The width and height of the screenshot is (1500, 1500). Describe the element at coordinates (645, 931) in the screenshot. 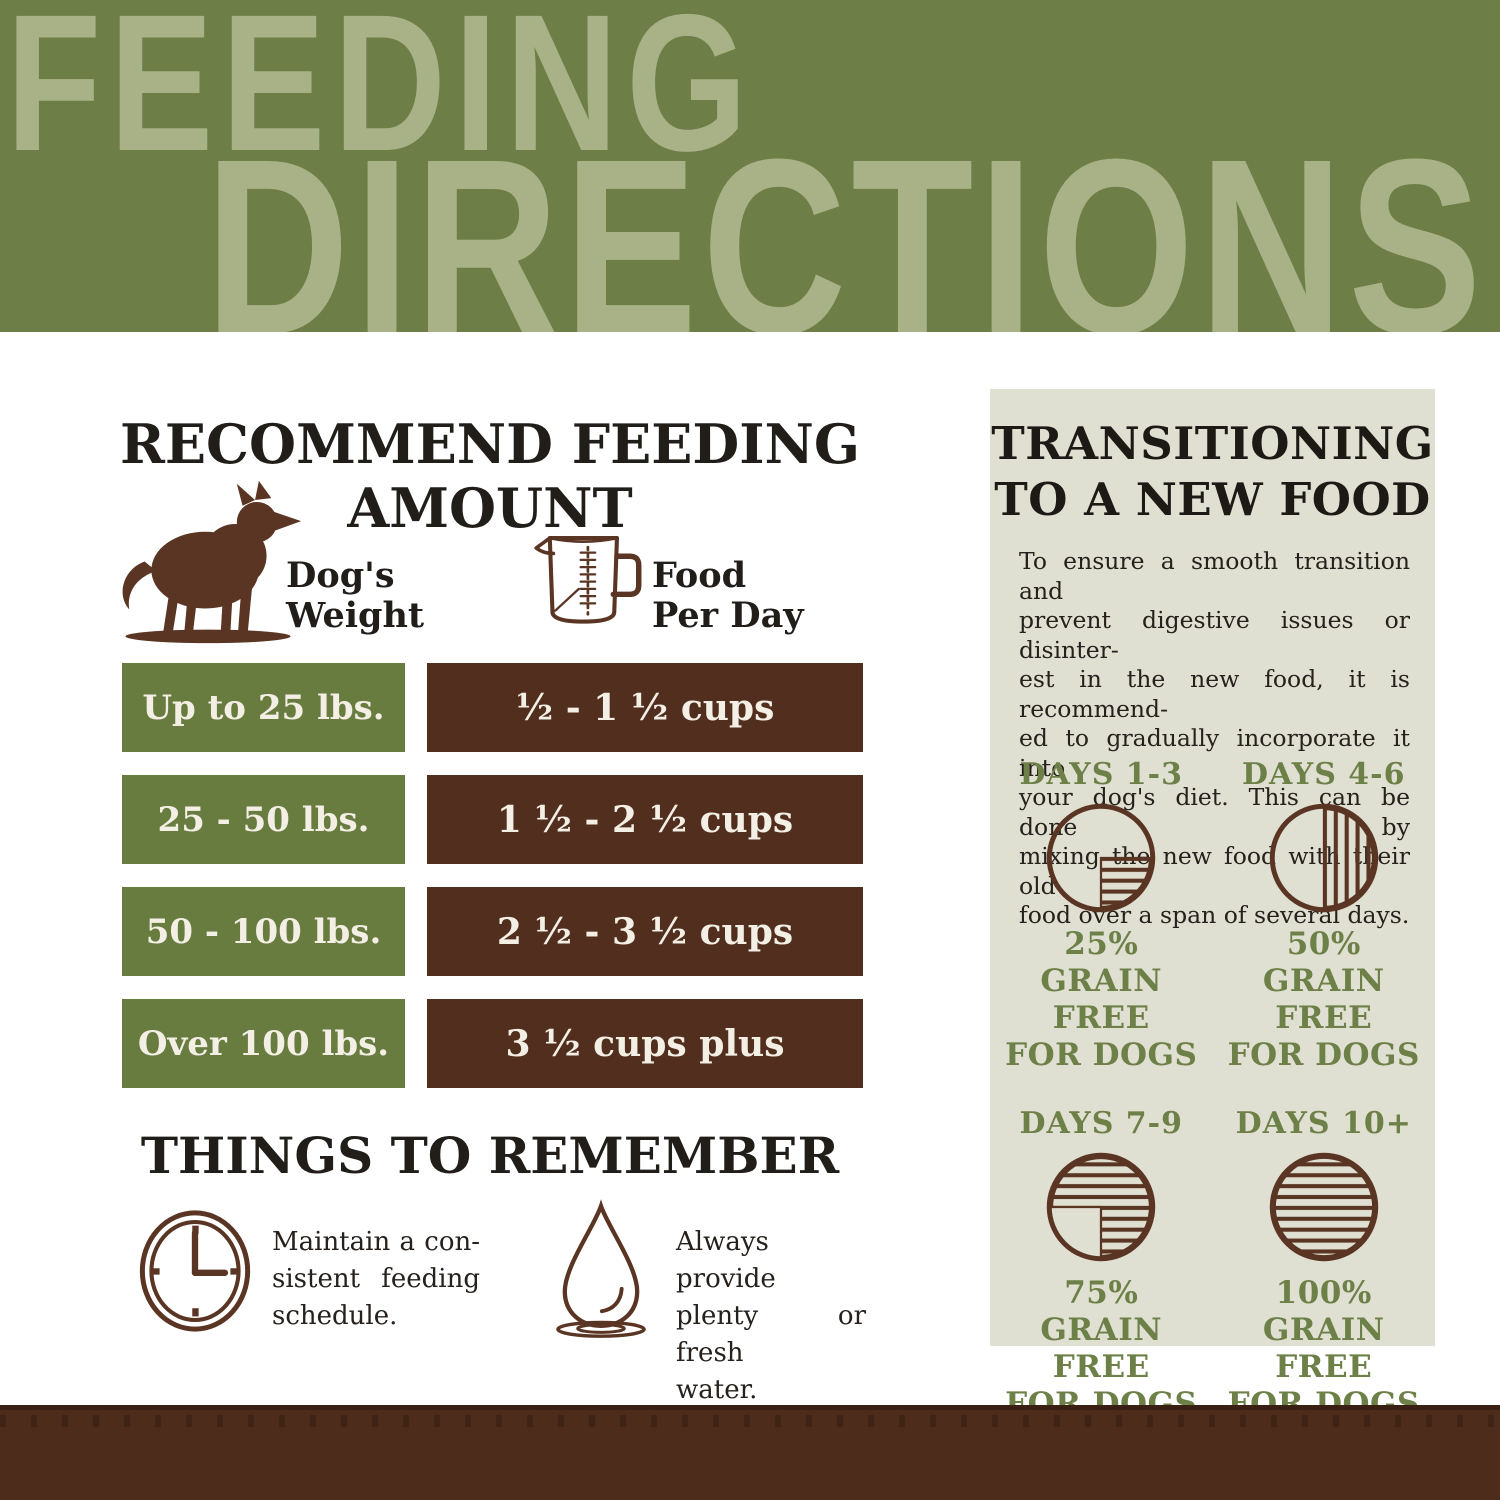

I see `table-row-food: 2 ½ - 3 ½ cups` at that location.